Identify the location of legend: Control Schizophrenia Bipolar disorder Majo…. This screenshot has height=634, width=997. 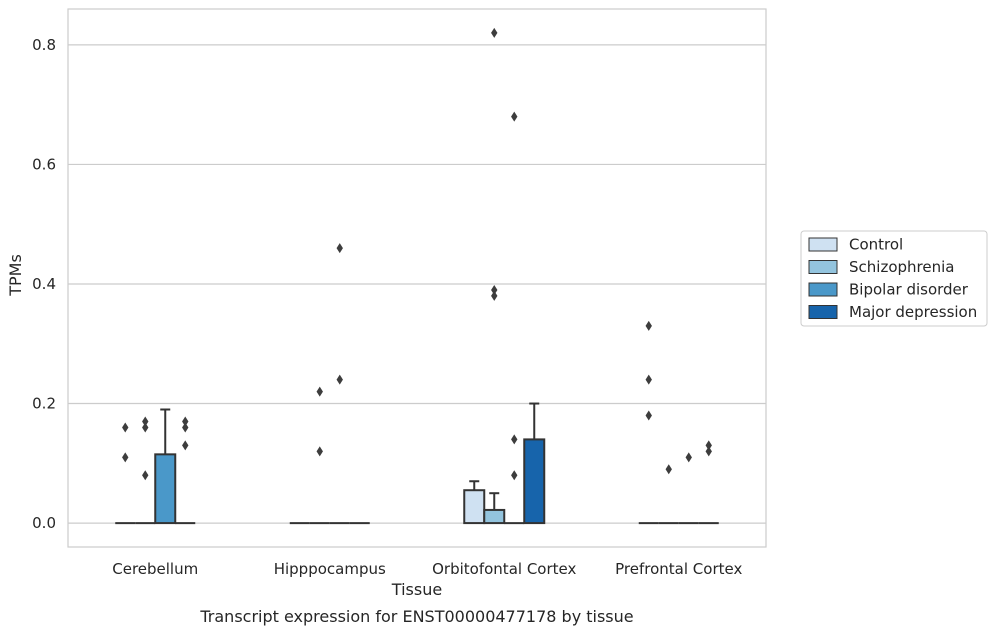
(894, 278).